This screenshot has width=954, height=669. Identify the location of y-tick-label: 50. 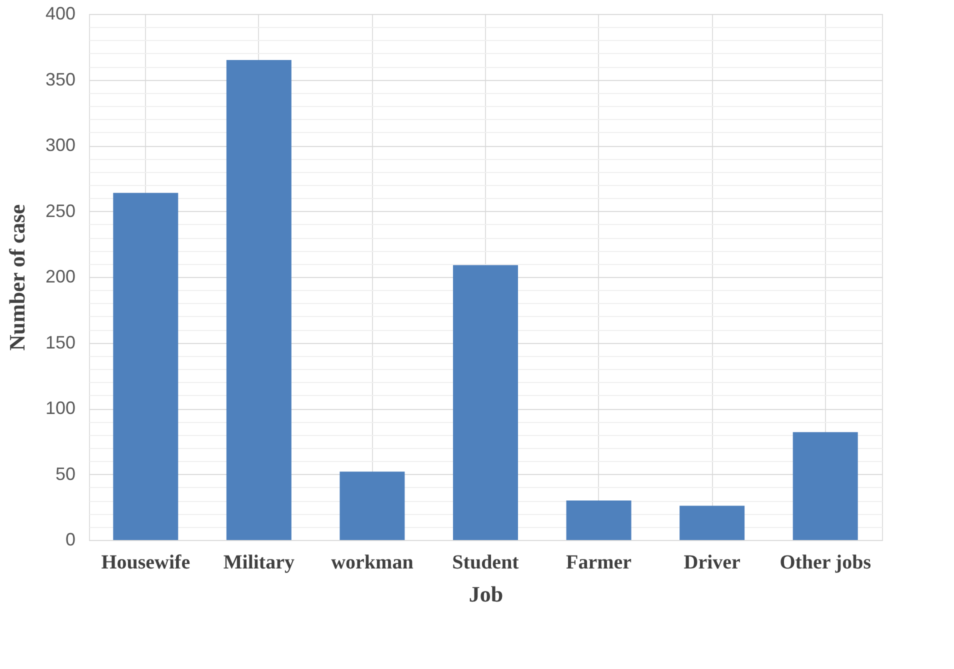
(65, 474).